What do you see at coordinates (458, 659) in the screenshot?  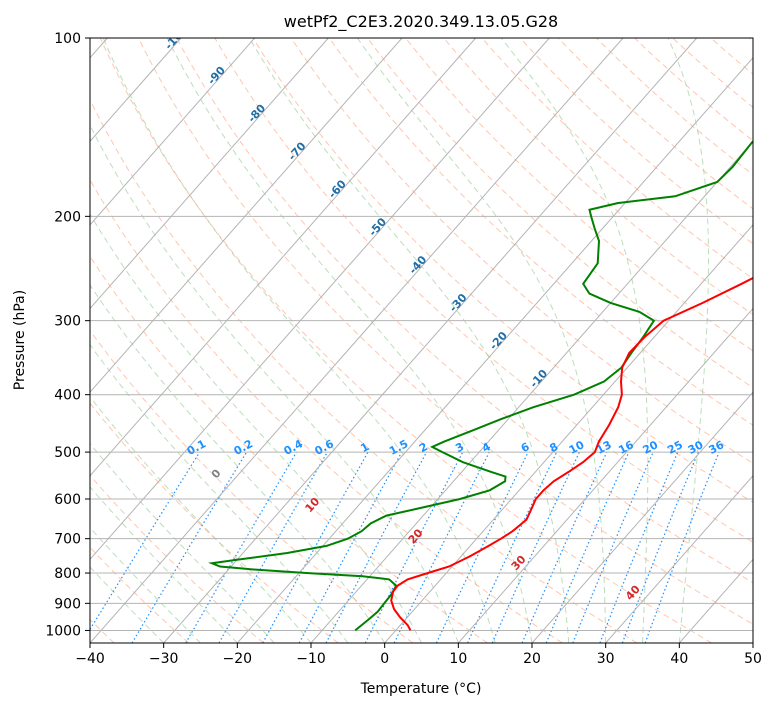 I see `x-tick-label: 10` at bounding box center [458, 659].